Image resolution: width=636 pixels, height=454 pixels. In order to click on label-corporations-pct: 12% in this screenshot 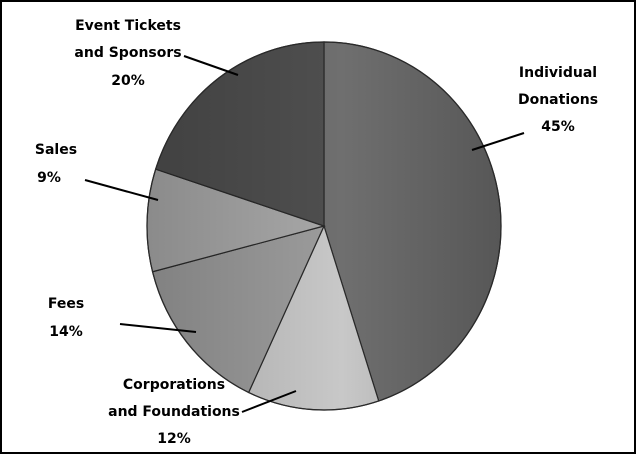, I will do `click(174, 439)`.